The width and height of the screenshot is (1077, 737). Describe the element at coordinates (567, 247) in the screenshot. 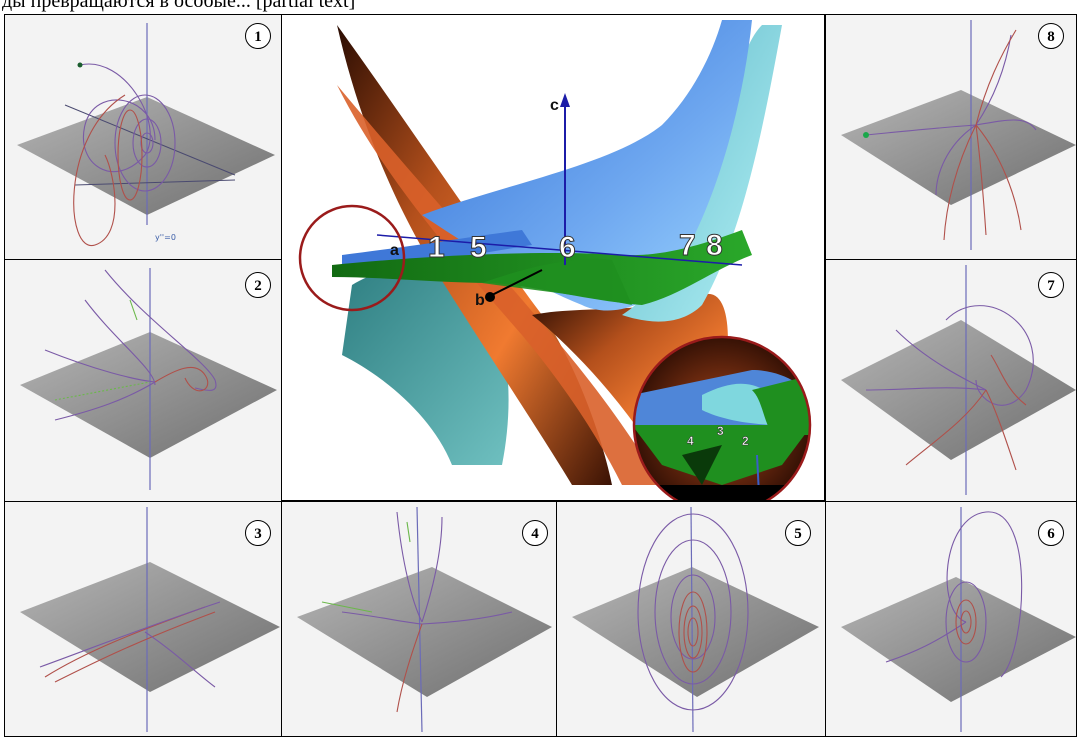

I see `region-label-6: 6` at that location.